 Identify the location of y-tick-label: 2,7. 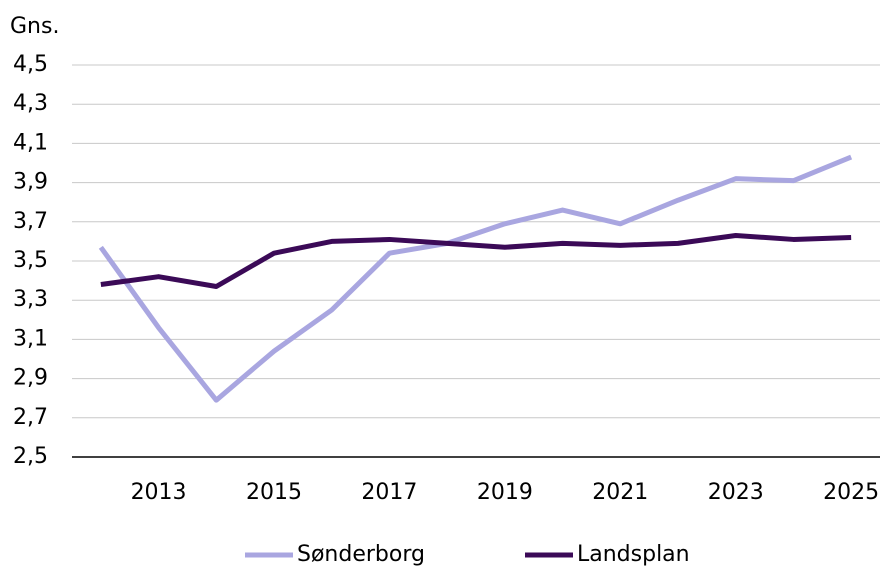
(30, 417).